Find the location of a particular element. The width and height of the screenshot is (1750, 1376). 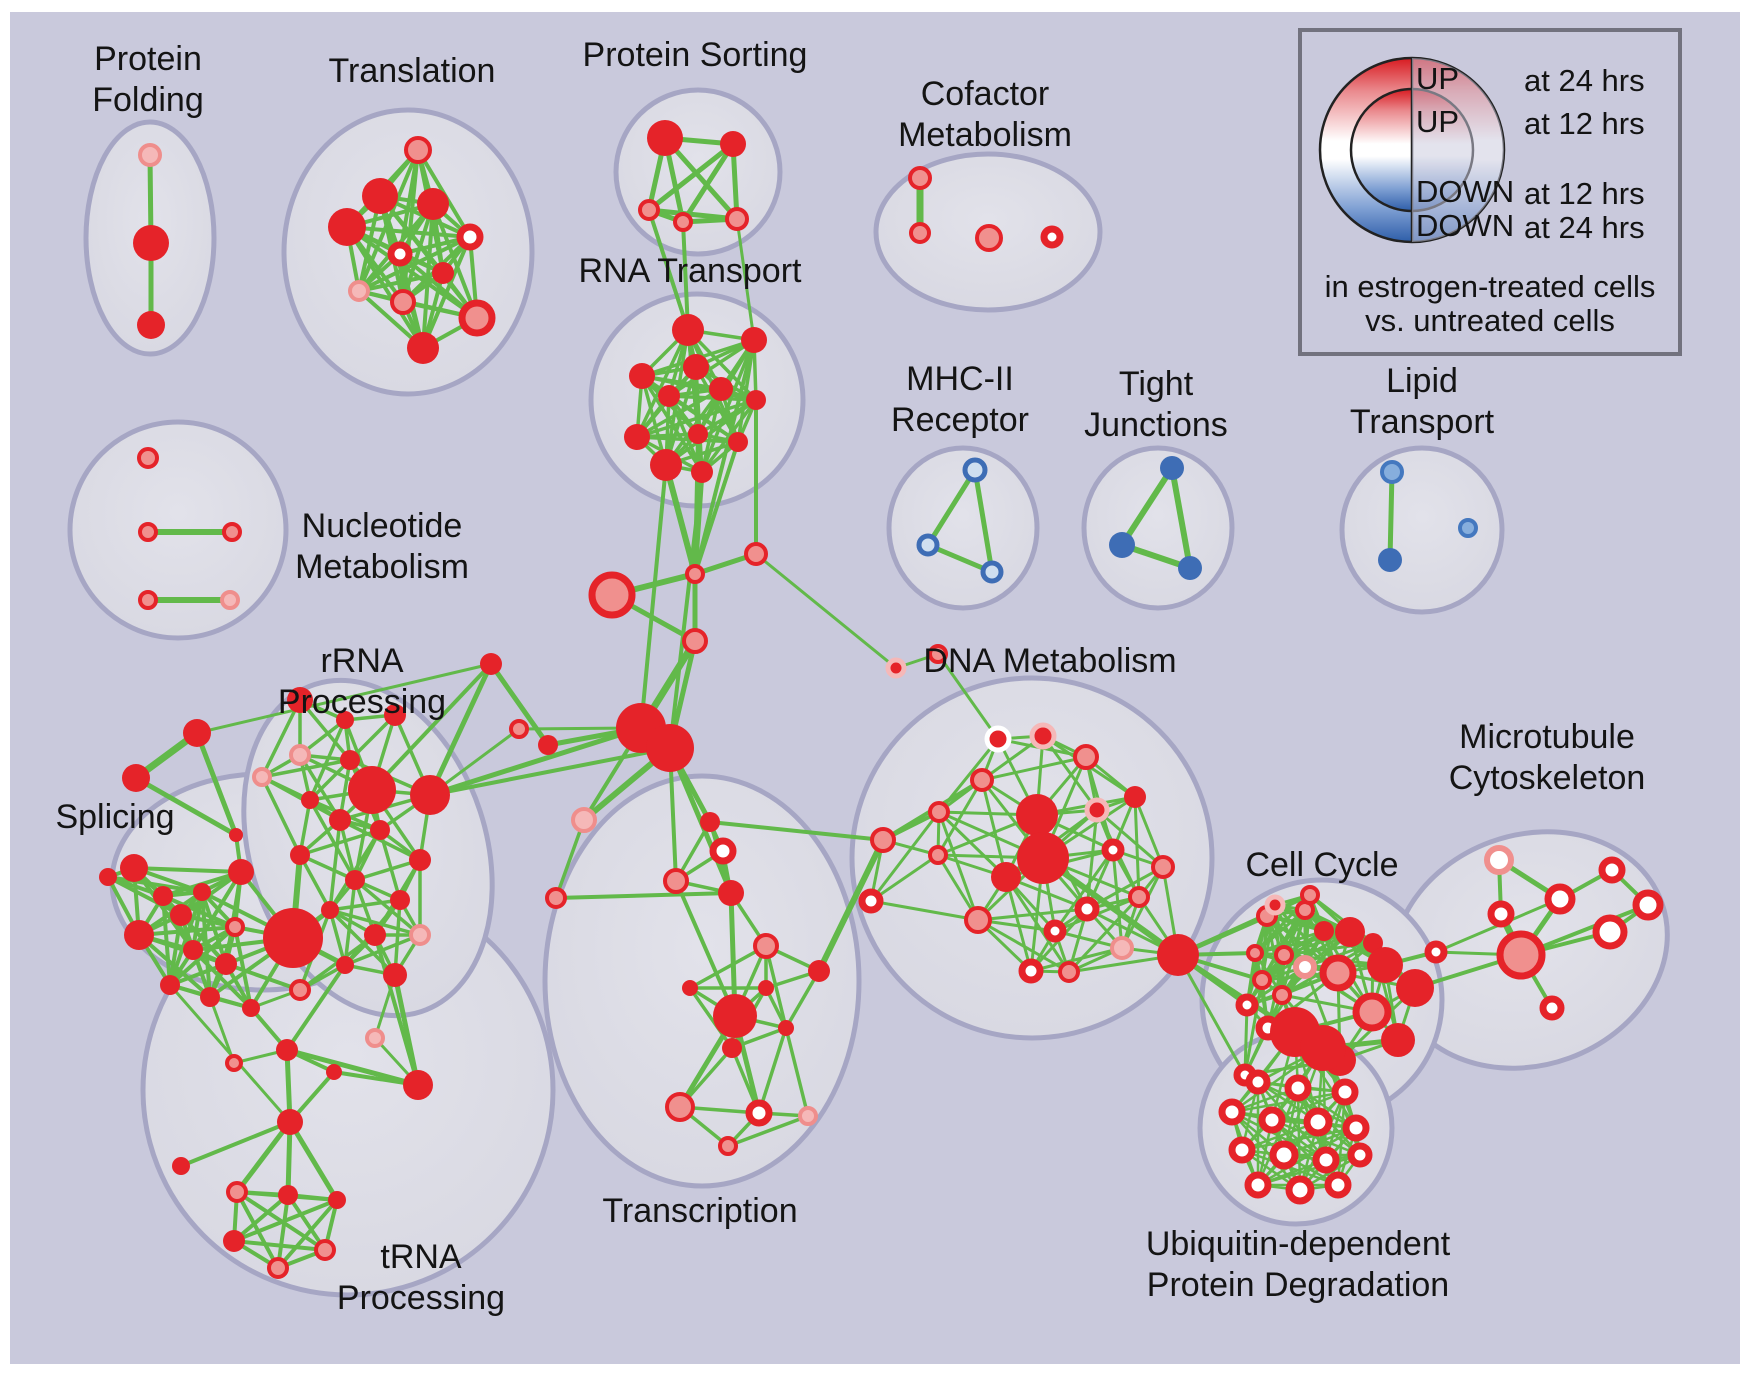

legend-caption-line1: in estrogen-treated cells is located at coordinates (1490, 286).